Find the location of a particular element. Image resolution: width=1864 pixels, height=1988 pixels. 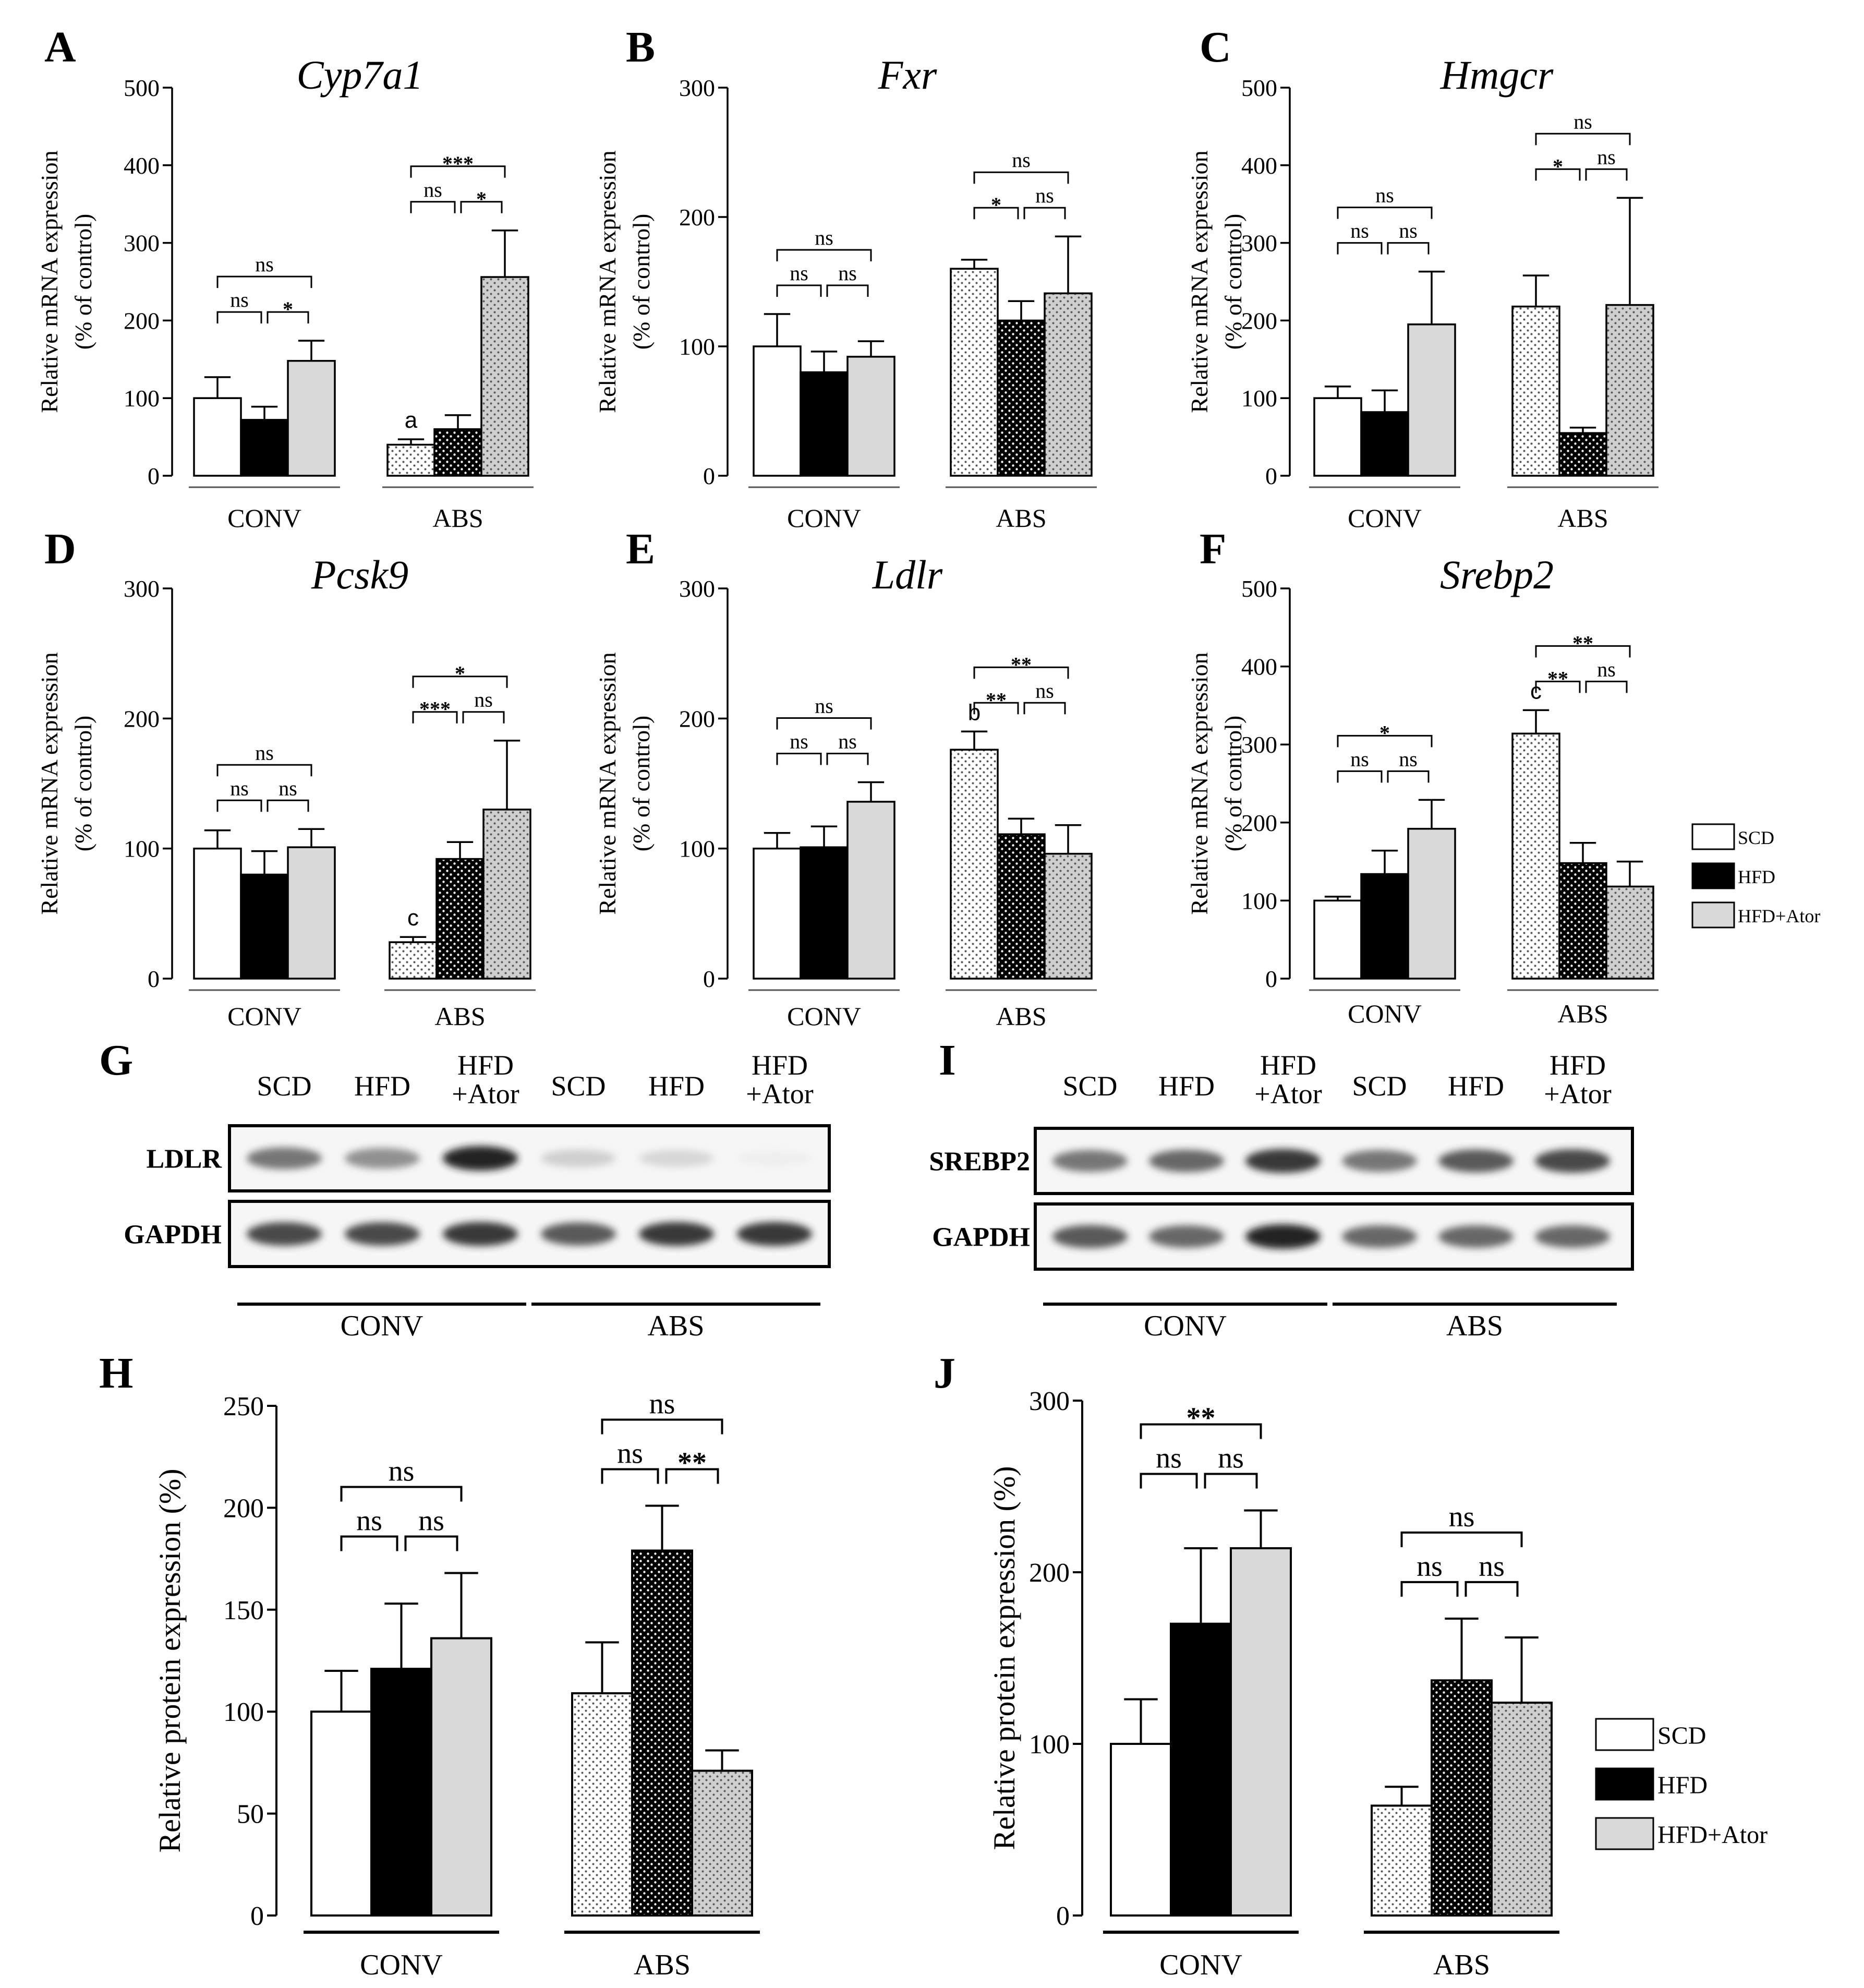

legend-label-hfd: HFD is located at coordinates (1757, 876).